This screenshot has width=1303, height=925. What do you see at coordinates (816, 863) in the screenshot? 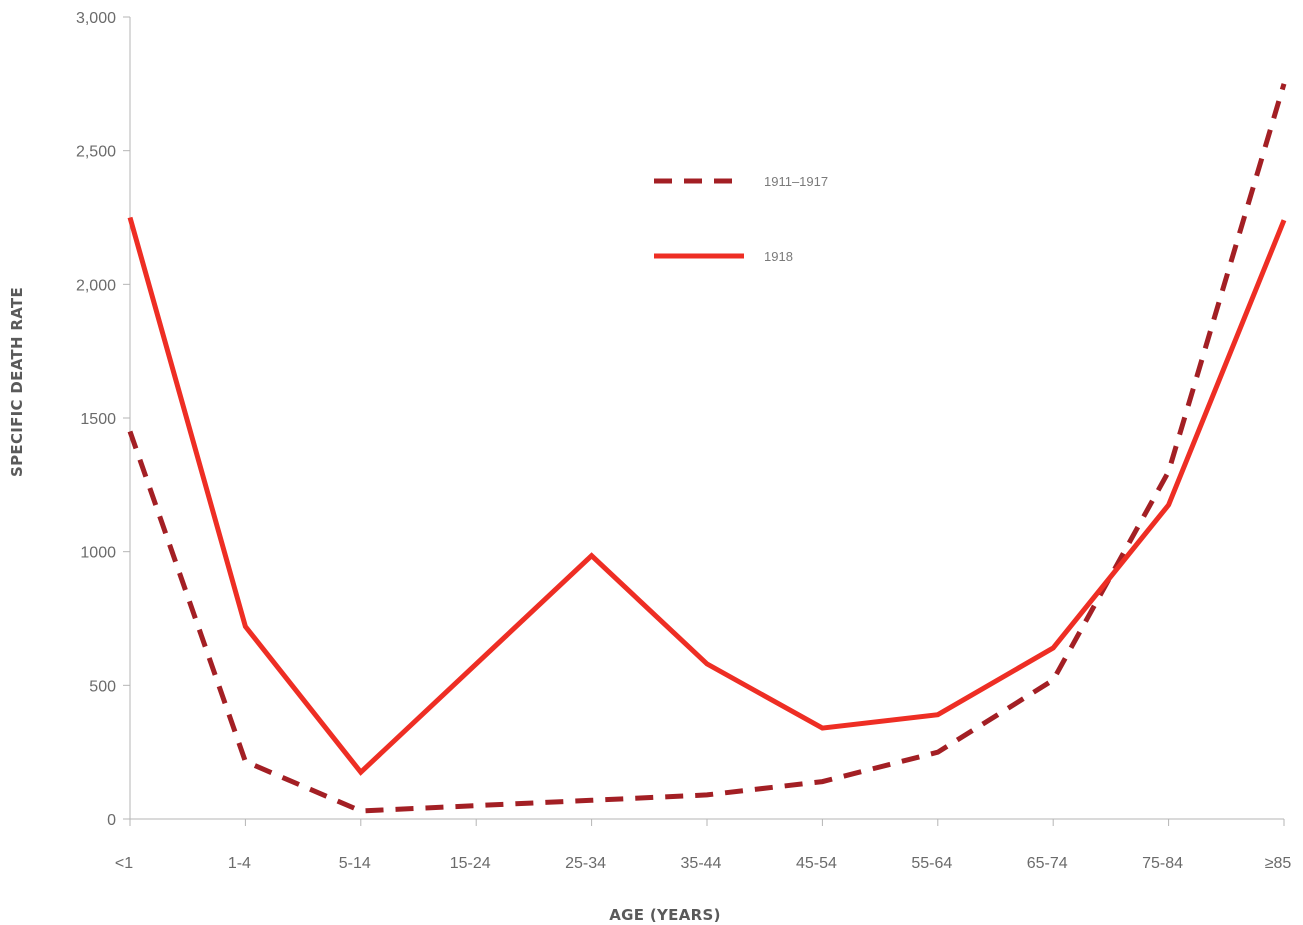
I see `x-tick-label: 45-54` at bounding box center [816, 863].